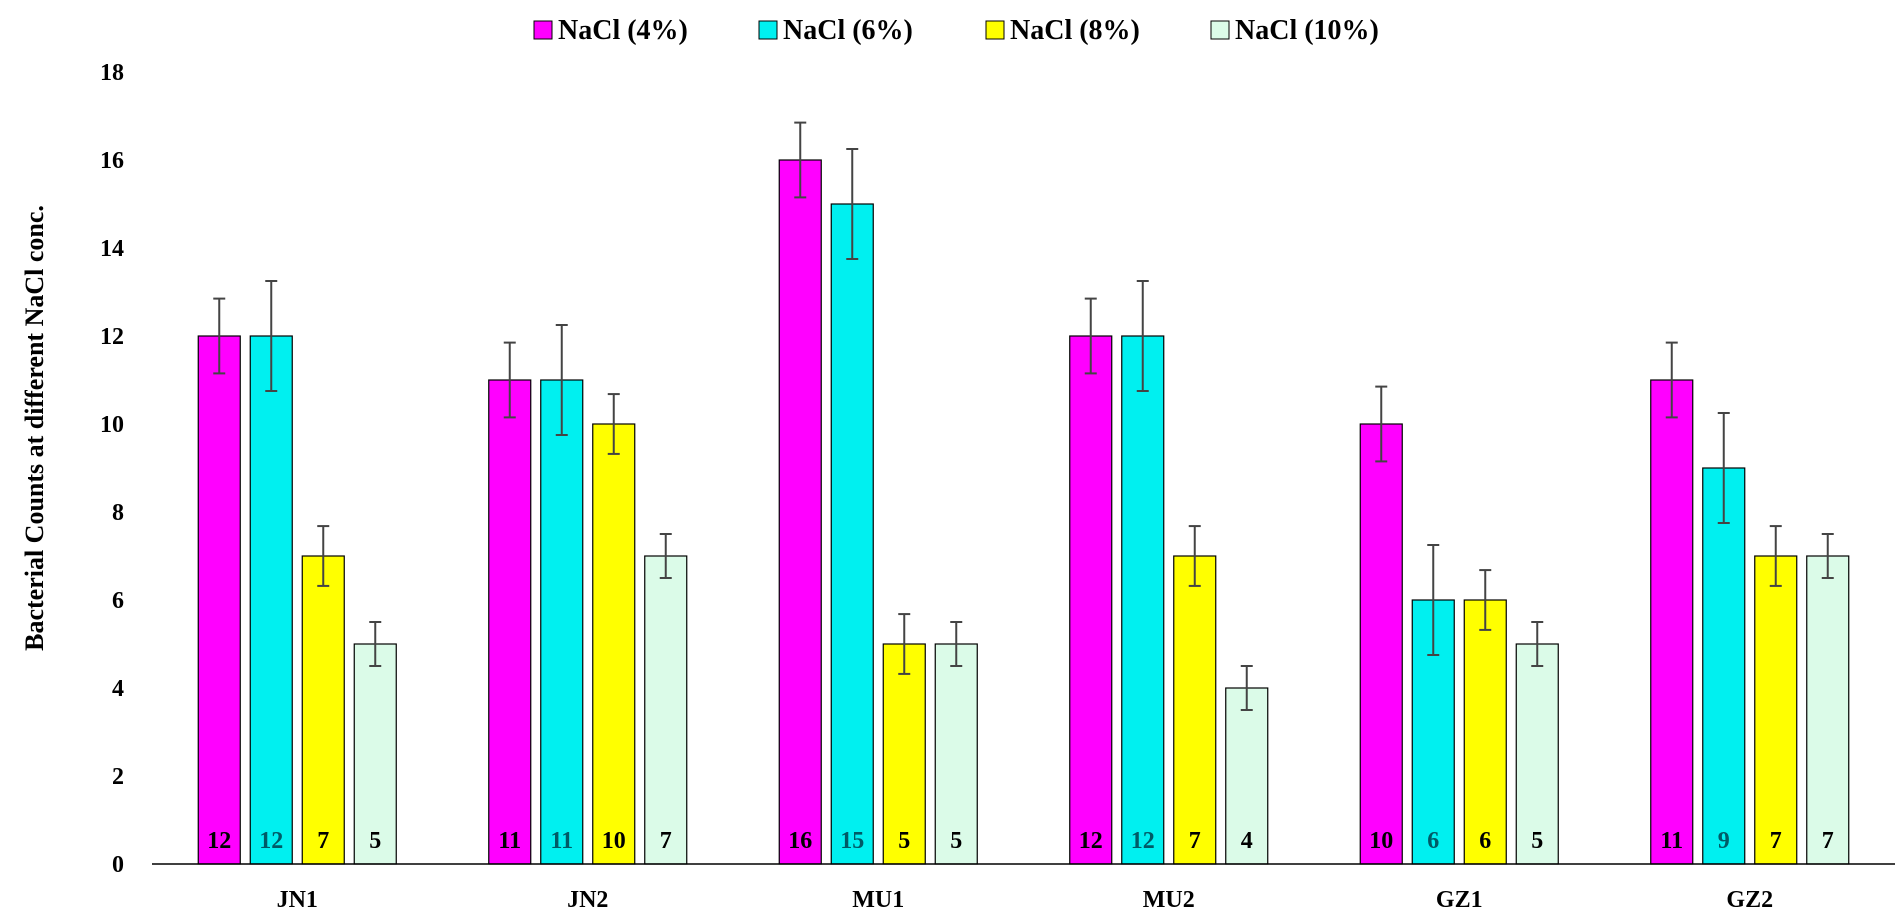 The image size is (1901, 920). I want to click on y-tick-label-8: 8, so click(118, 513).